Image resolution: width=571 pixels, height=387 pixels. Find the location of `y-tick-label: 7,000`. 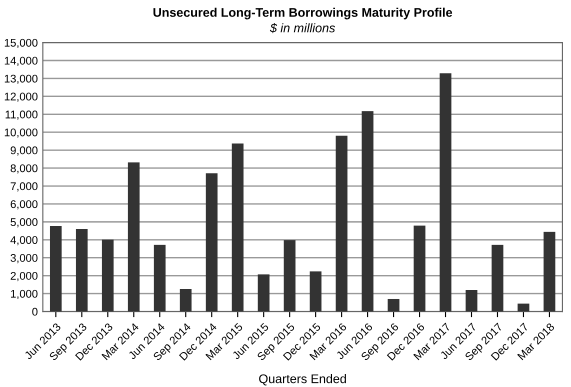

y-tick-label: 7,000 is located at coordinates (24, 187).